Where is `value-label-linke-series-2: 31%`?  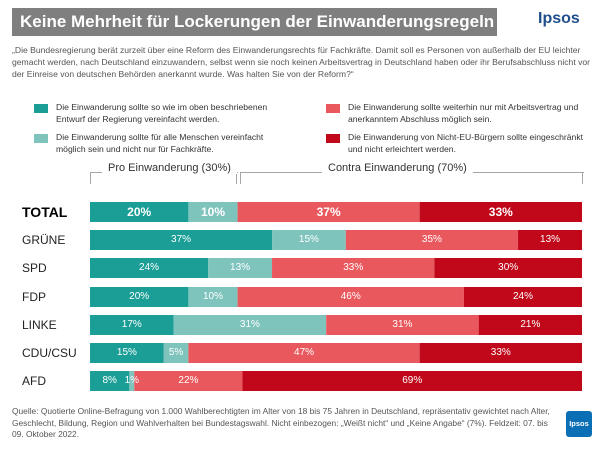 value-label-linke-series-2: 31% is located at coordinates (249, 324).